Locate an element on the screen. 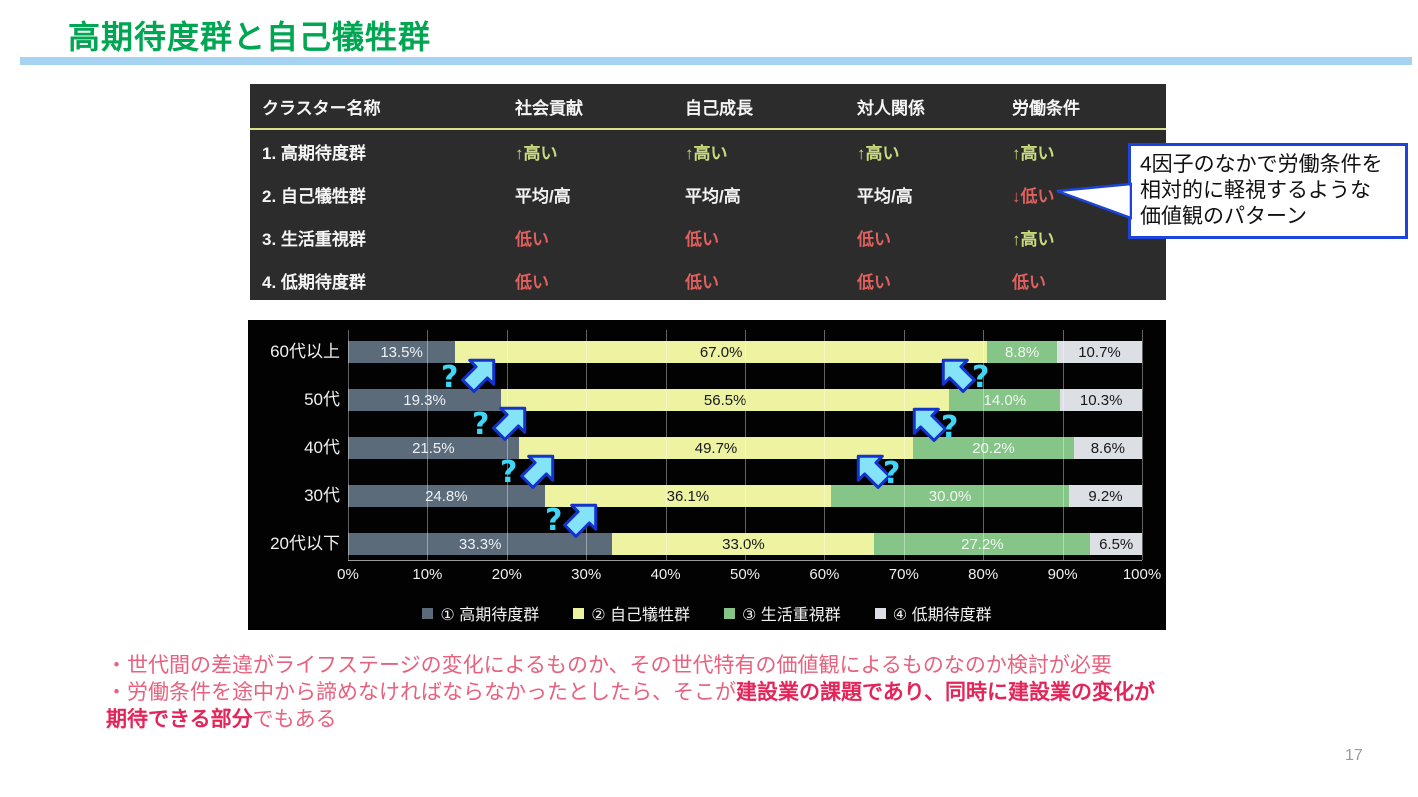 This screenshot has height=797, width=1418. legend-item: ② 自己犠牲群 is located at coordinates (631, 613).